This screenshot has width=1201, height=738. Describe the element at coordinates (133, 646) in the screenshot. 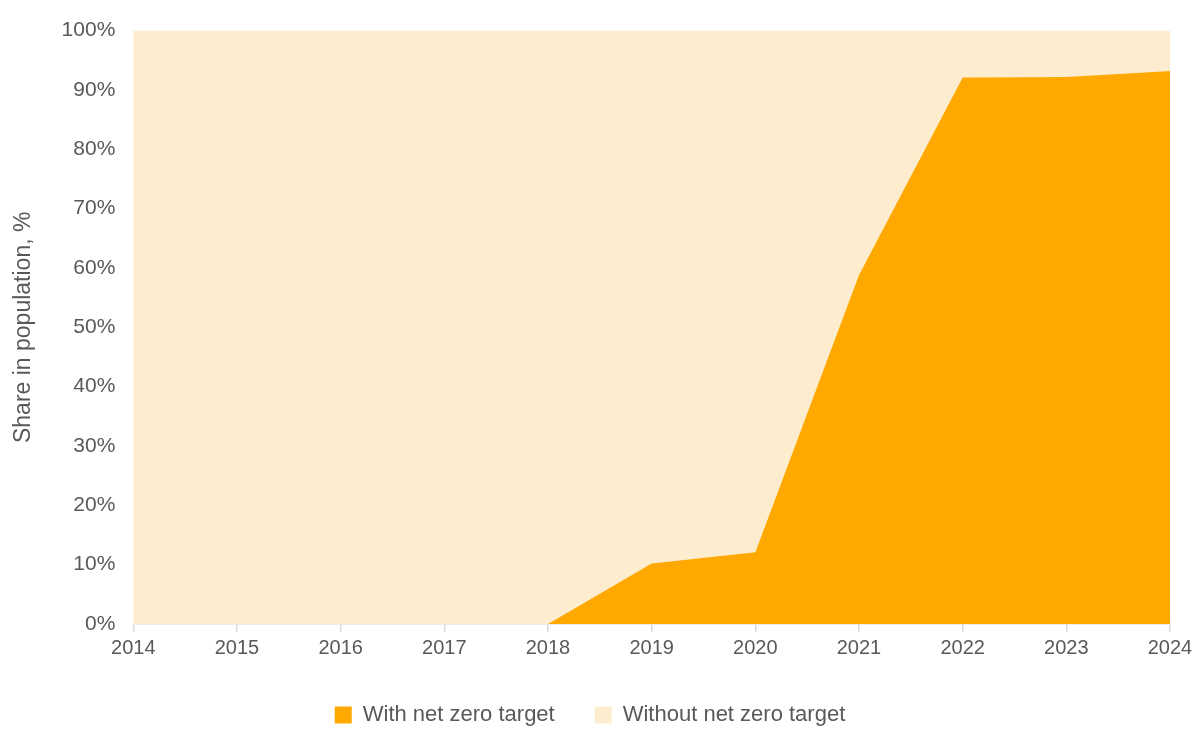

I see `x-tick-label: 2014` at that location.